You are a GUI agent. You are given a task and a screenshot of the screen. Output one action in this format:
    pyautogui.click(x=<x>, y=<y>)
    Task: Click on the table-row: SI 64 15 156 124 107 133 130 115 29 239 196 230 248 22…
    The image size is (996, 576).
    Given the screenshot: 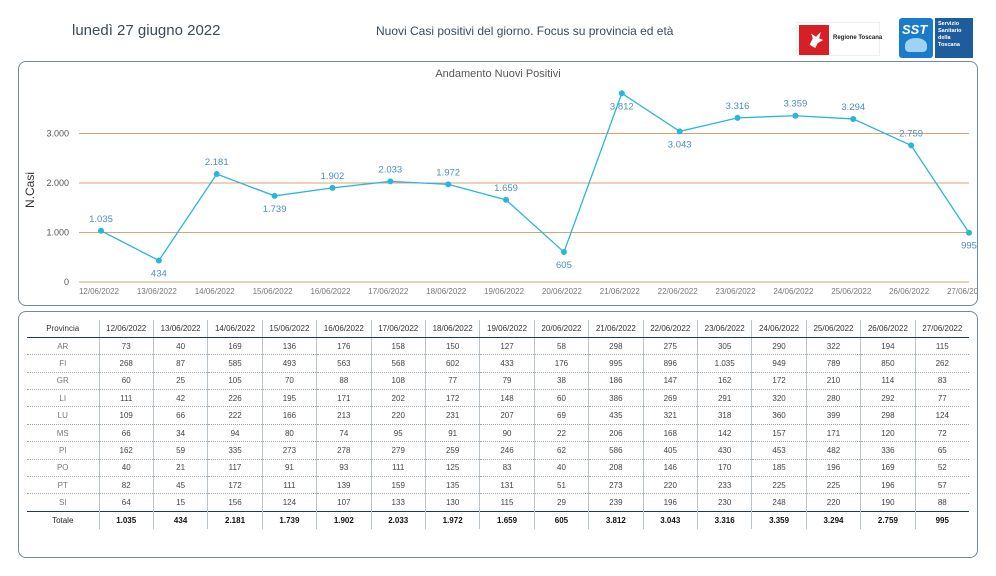 What is the action you would take?
    pyautogui.click(x=498, y=502)
    